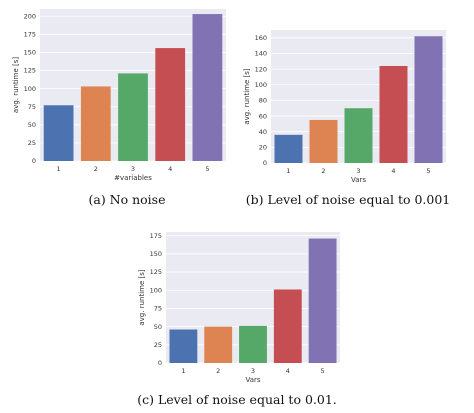 Image resolution: width=474 pixels, height=413 pixels. What do you see at coordinates (133, 178) in the screenshot?
I see `x-axis-label: #variables` at bounding box center [133, 178].